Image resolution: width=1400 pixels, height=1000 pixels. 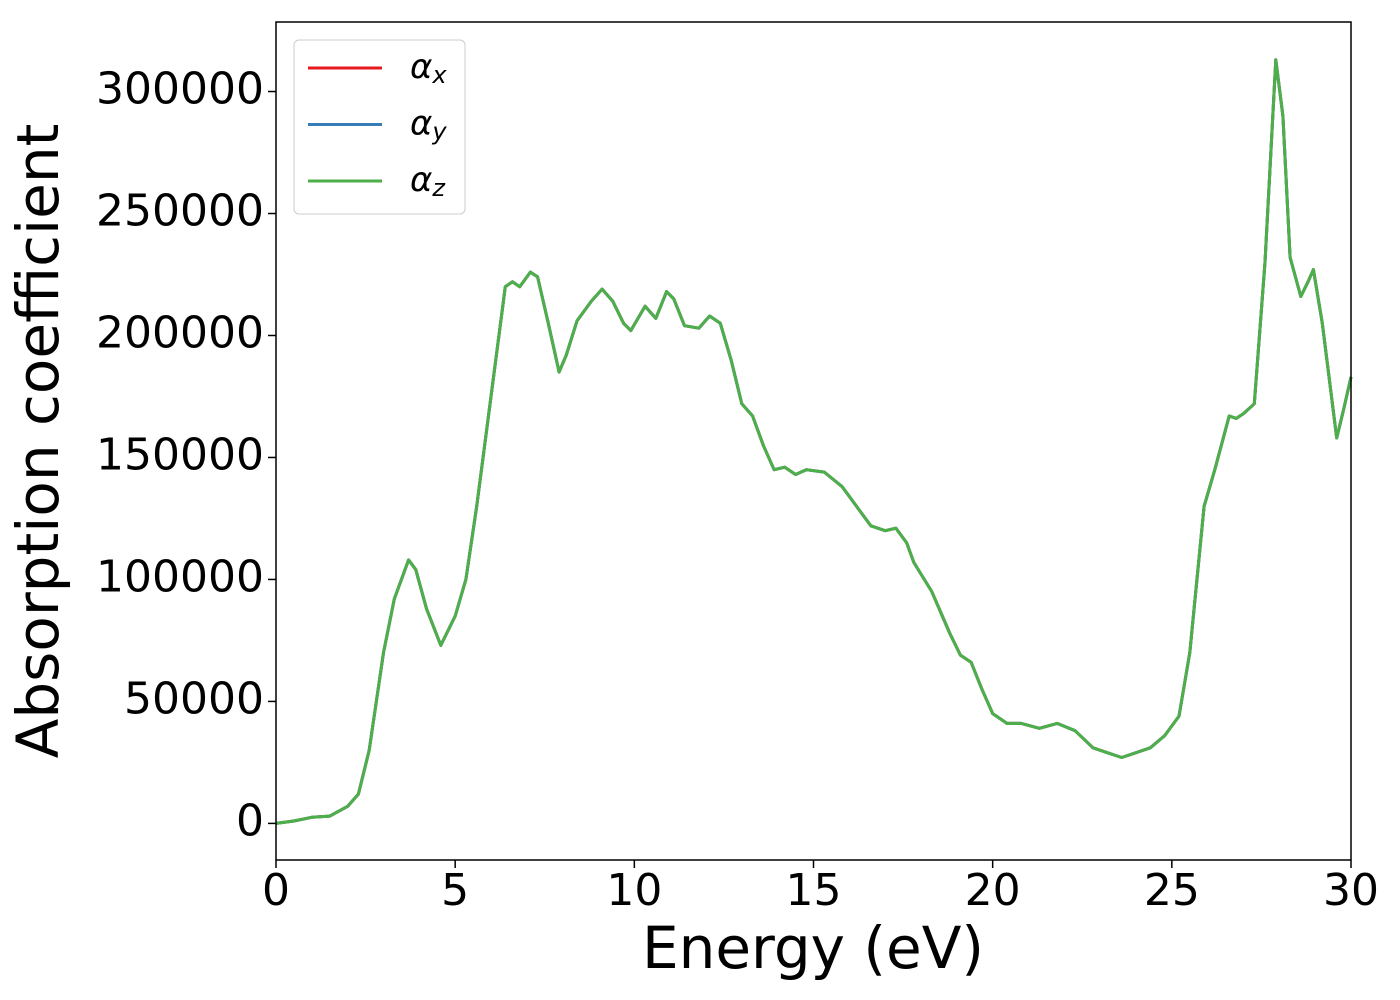 I want to click on y-tick-label: 300000, so click(x=180, y=89).